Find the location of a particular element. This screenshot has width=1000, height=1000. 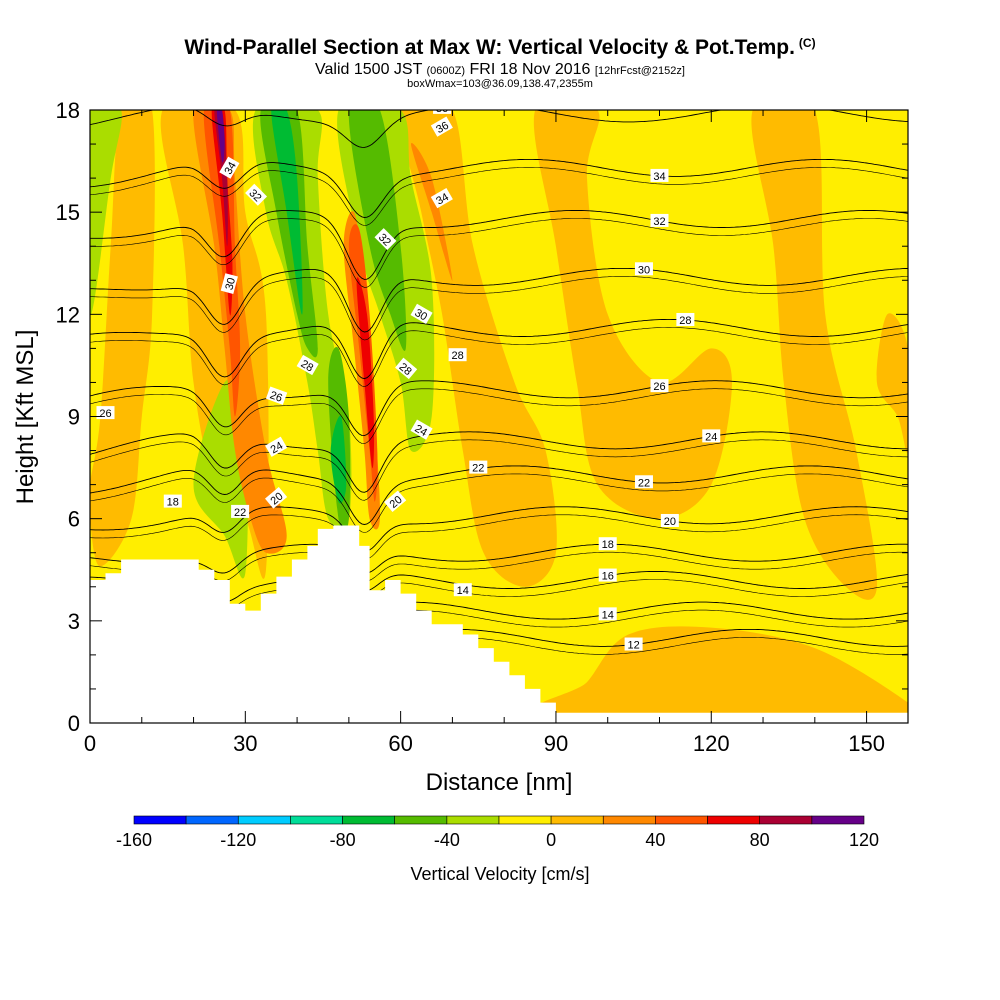

svg-text: 36 is located at coordinates (442, 109).